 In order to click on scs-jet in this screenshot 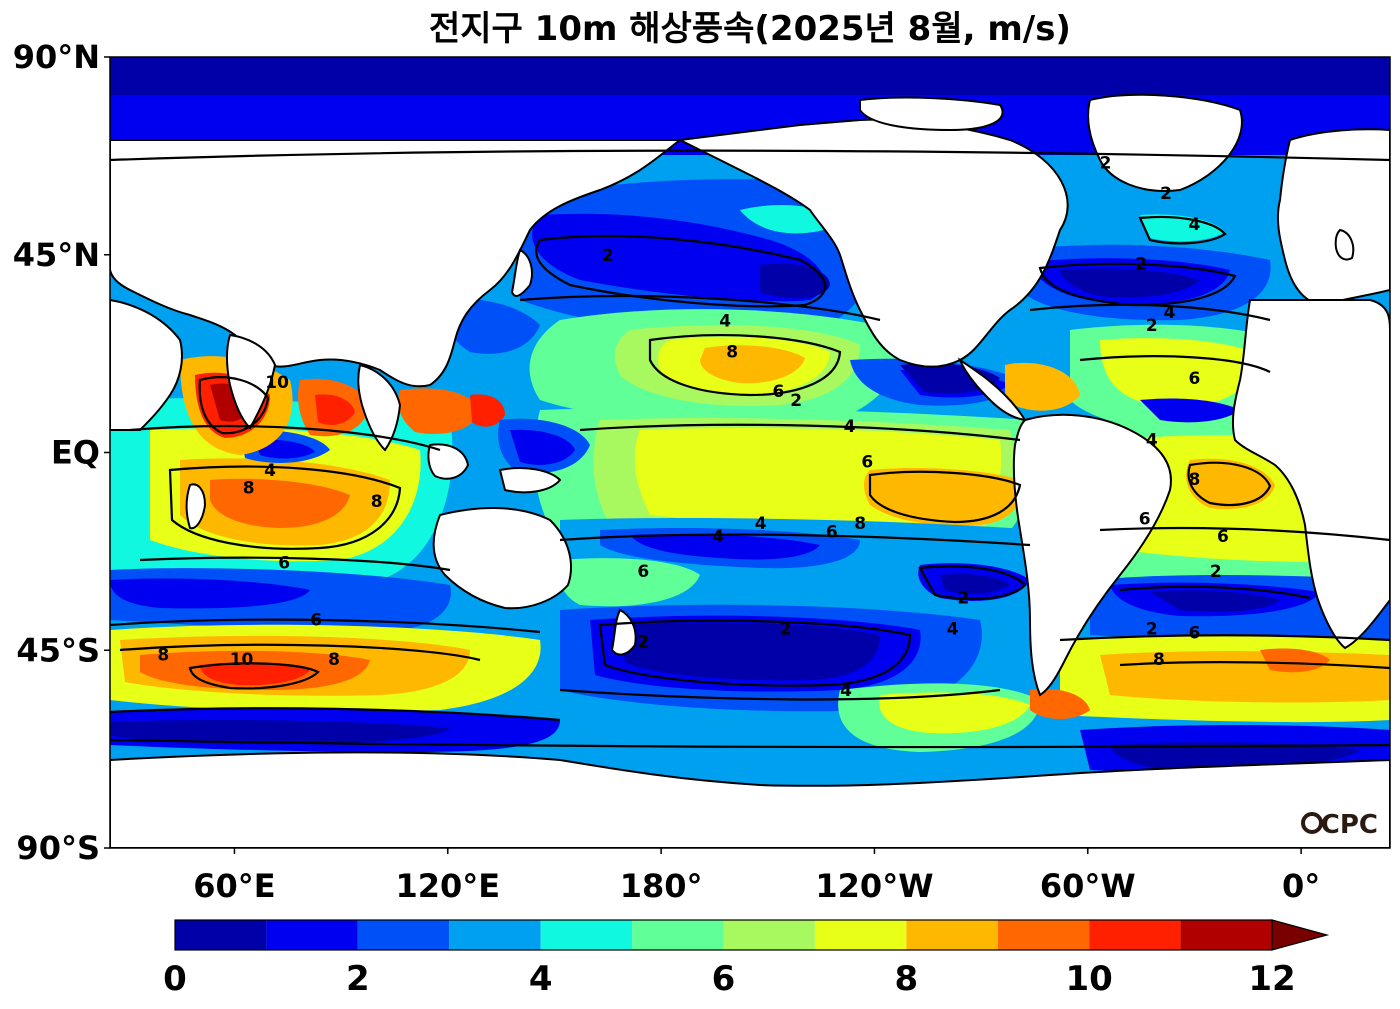, I will do `click(439, 411)`.